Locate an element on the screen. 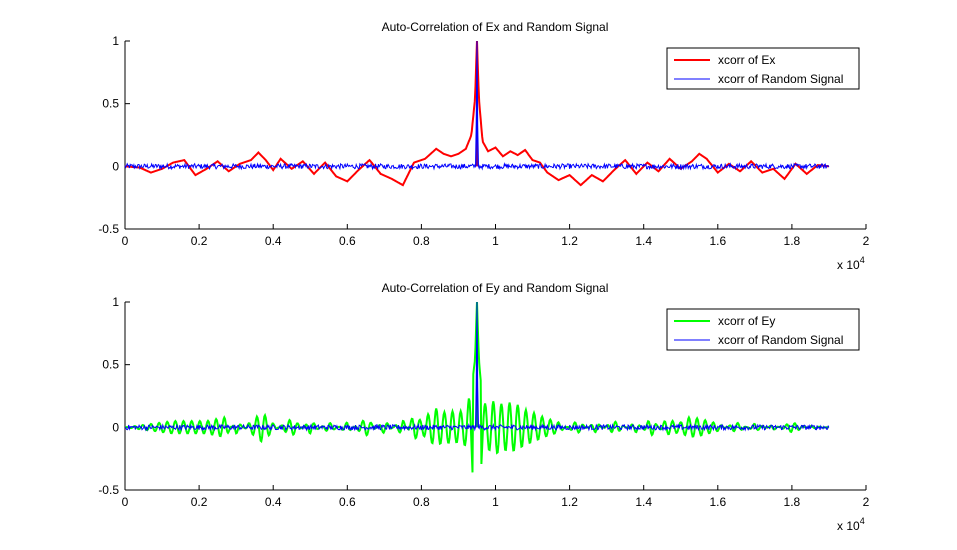  chart-title: Auto-Correlation of Ey and Random Signal is located at coordinates (495, 288).